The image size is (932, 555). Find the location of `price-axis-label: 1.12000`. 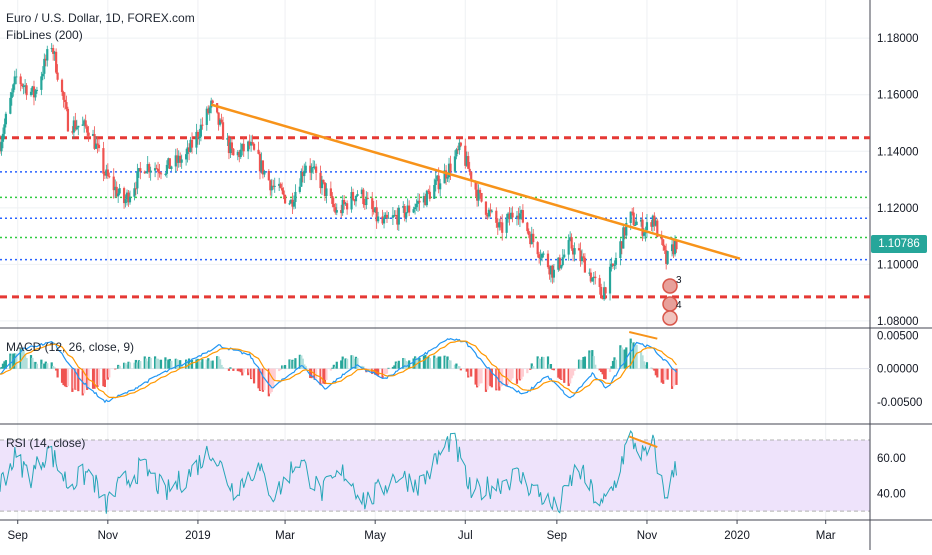

price-axis-label: 1.12000 is located at coordinates (898, 209).